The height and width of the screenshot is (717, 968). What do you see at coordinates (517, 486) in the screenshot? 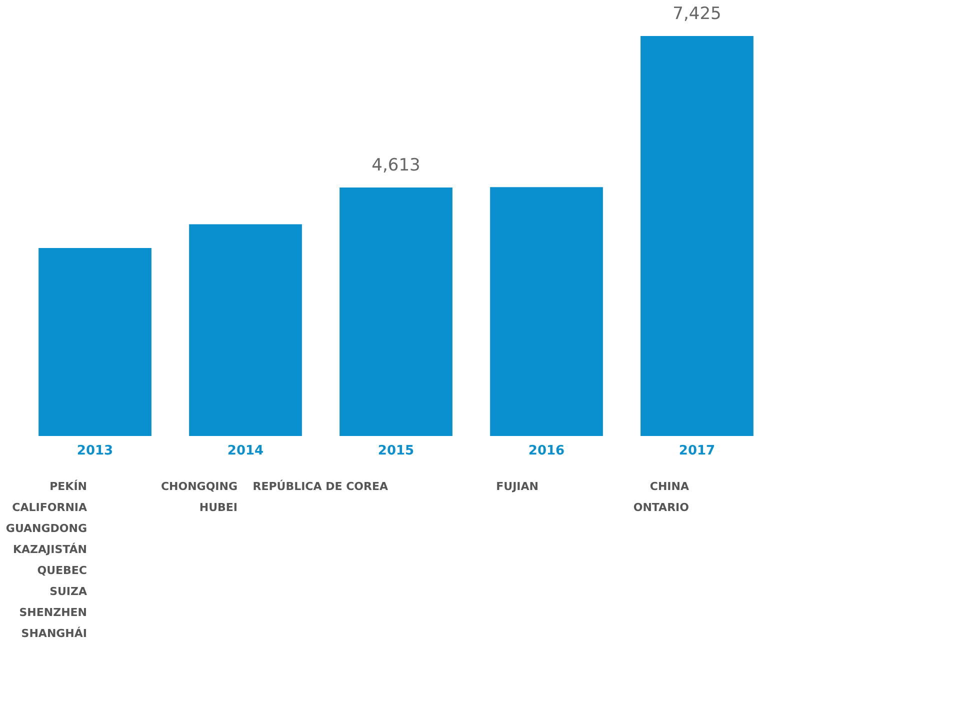
I see `text: FUJIAN` at bounding box center [517, 486].